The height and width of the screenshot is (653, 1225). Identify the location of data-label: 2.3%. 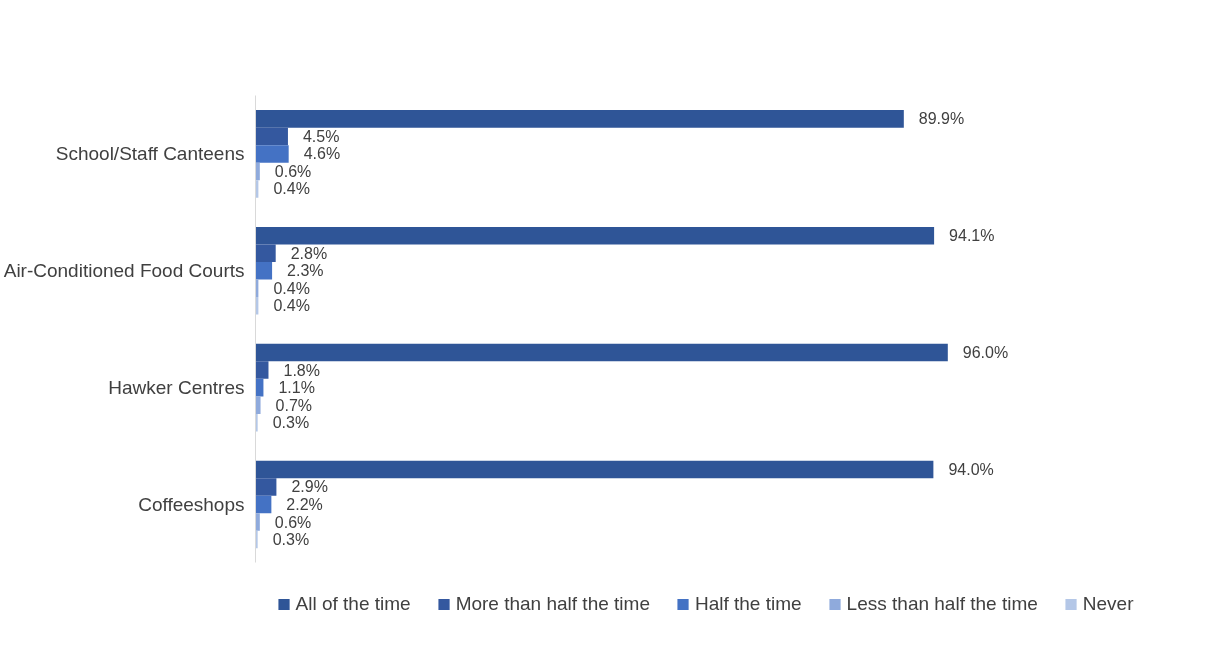
(305, 271).